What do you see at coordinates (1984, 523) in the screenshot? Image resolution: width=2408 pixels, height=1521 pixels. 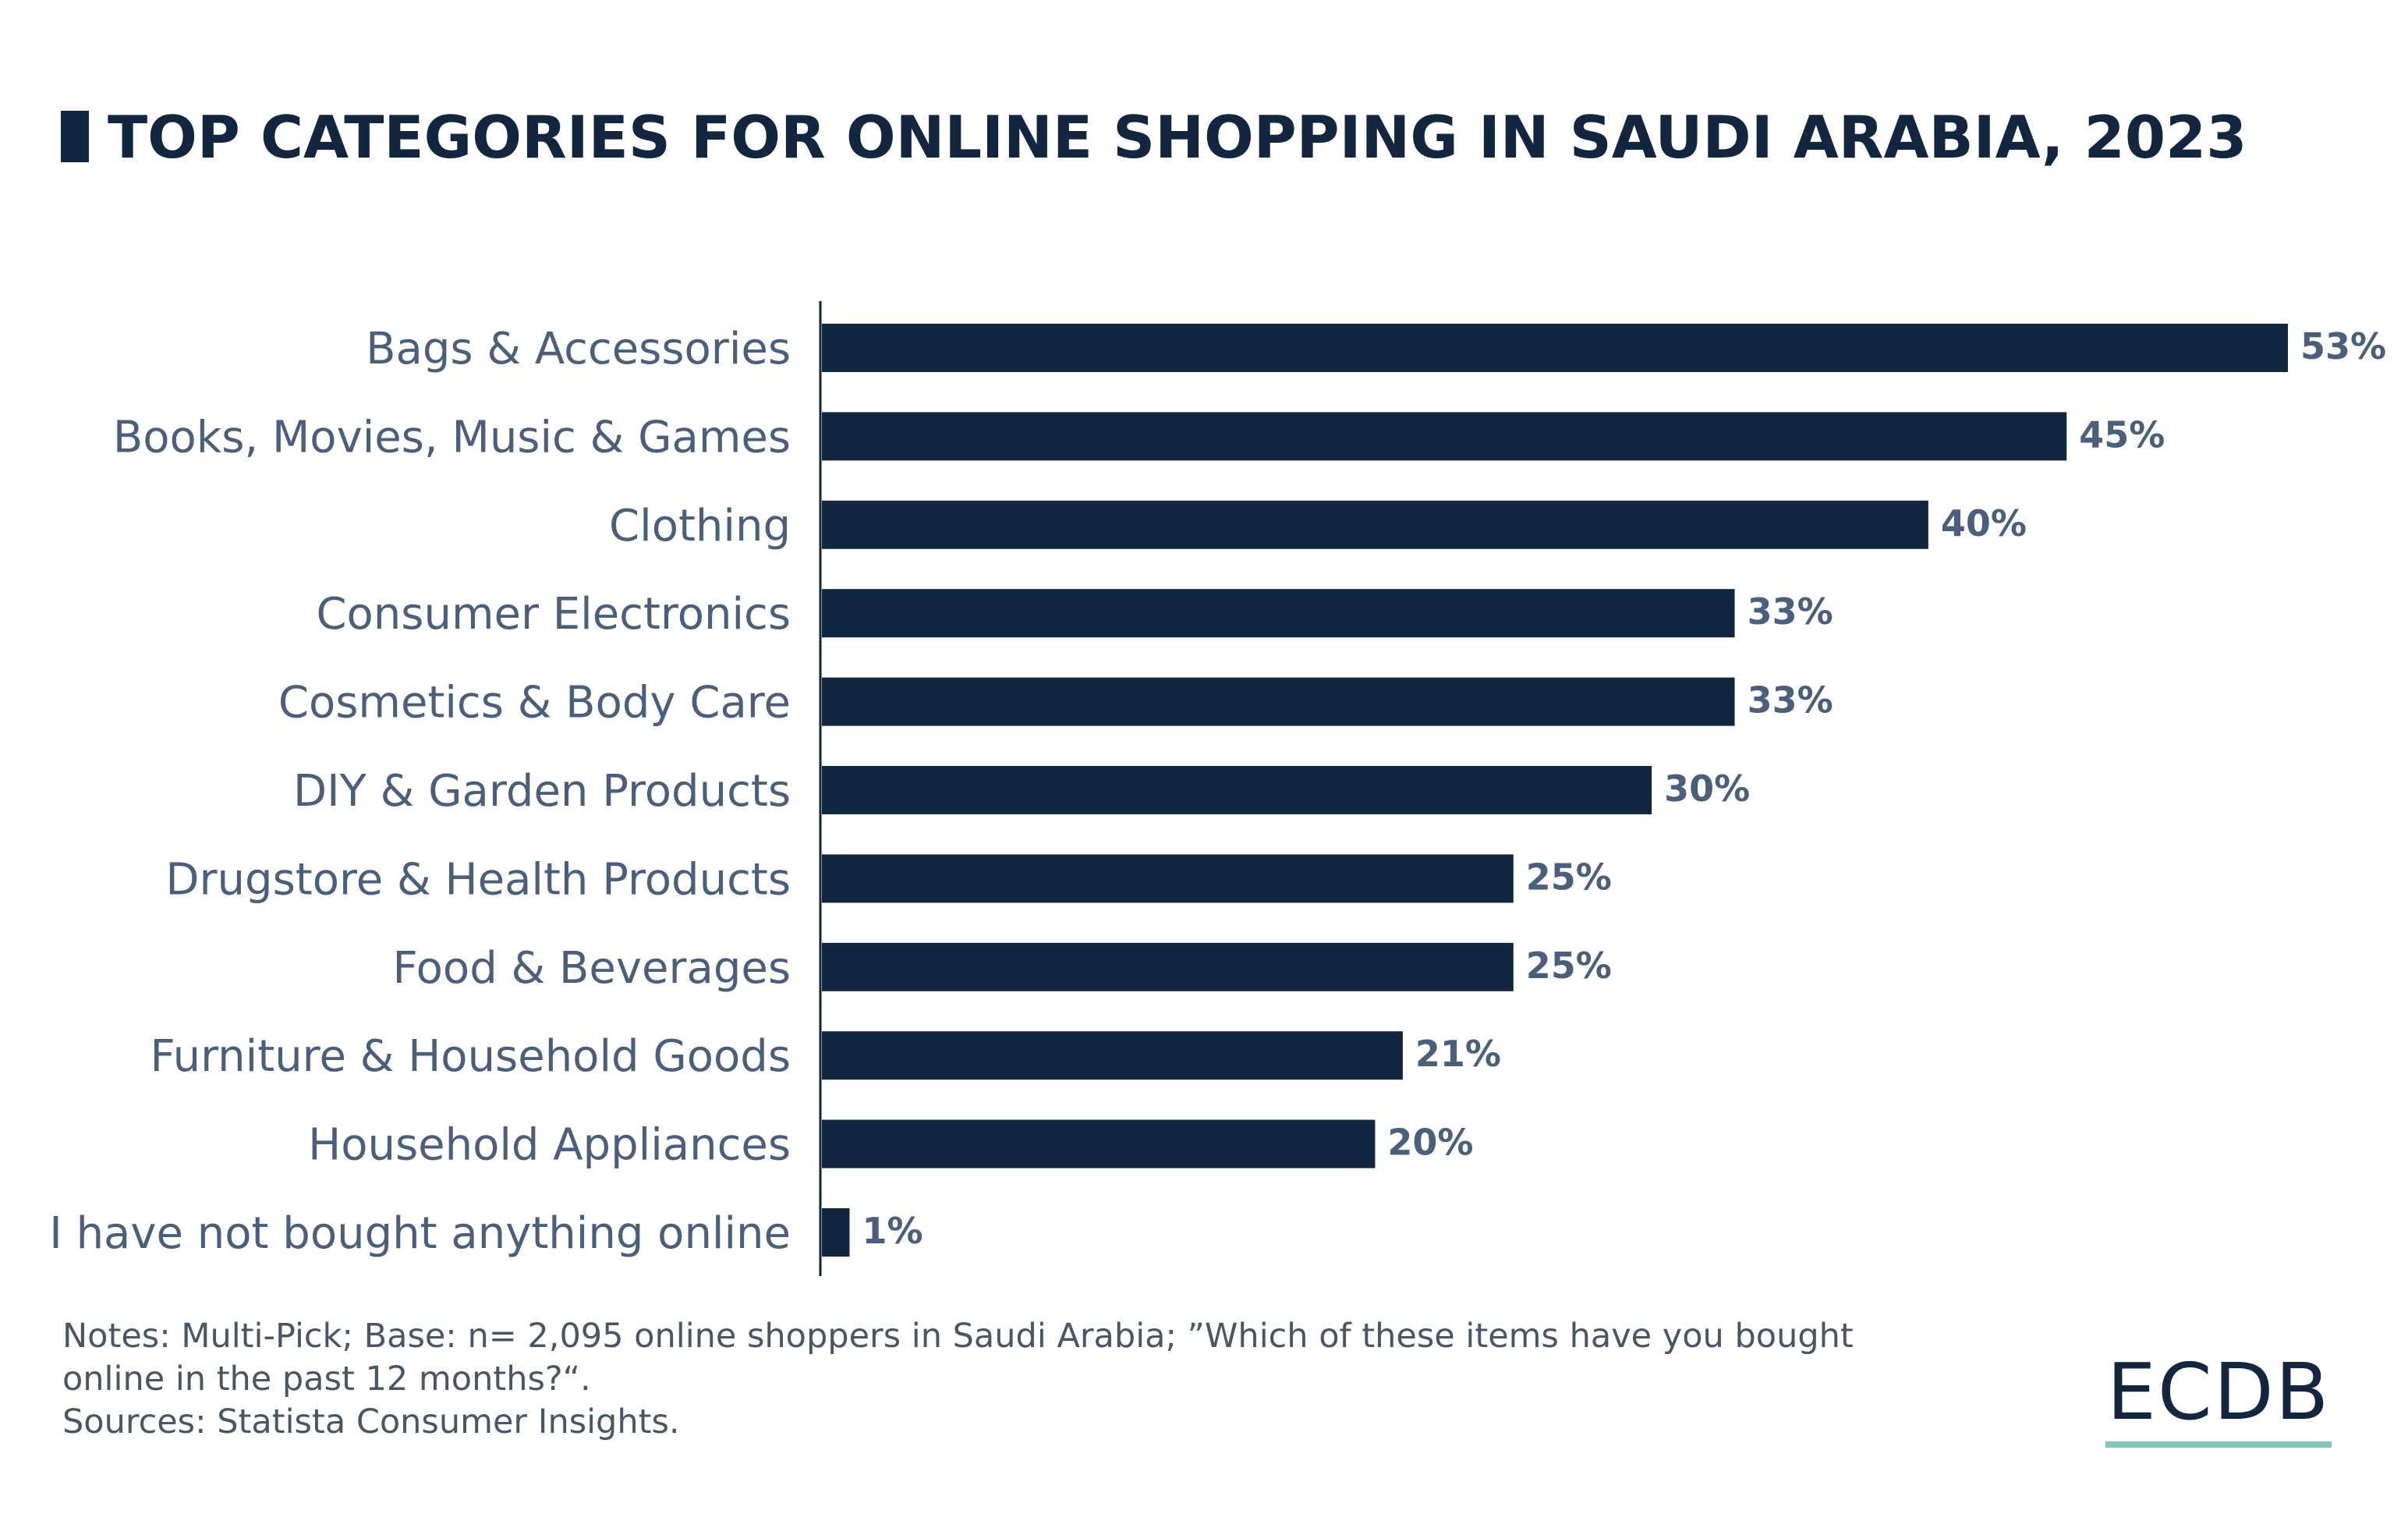 I see `value-label: 40%` at bounding box center [1984, 523].